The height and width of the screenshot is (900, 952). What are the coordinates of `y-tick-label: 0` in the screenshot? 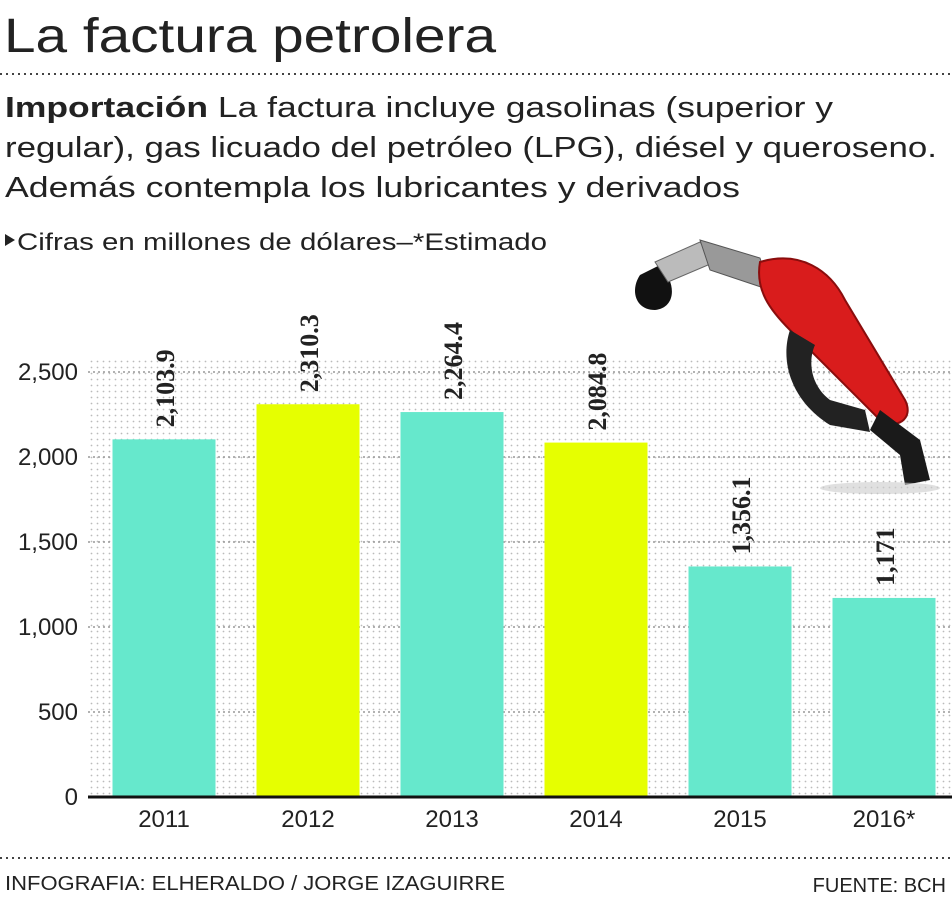 It's located at (71, 797).